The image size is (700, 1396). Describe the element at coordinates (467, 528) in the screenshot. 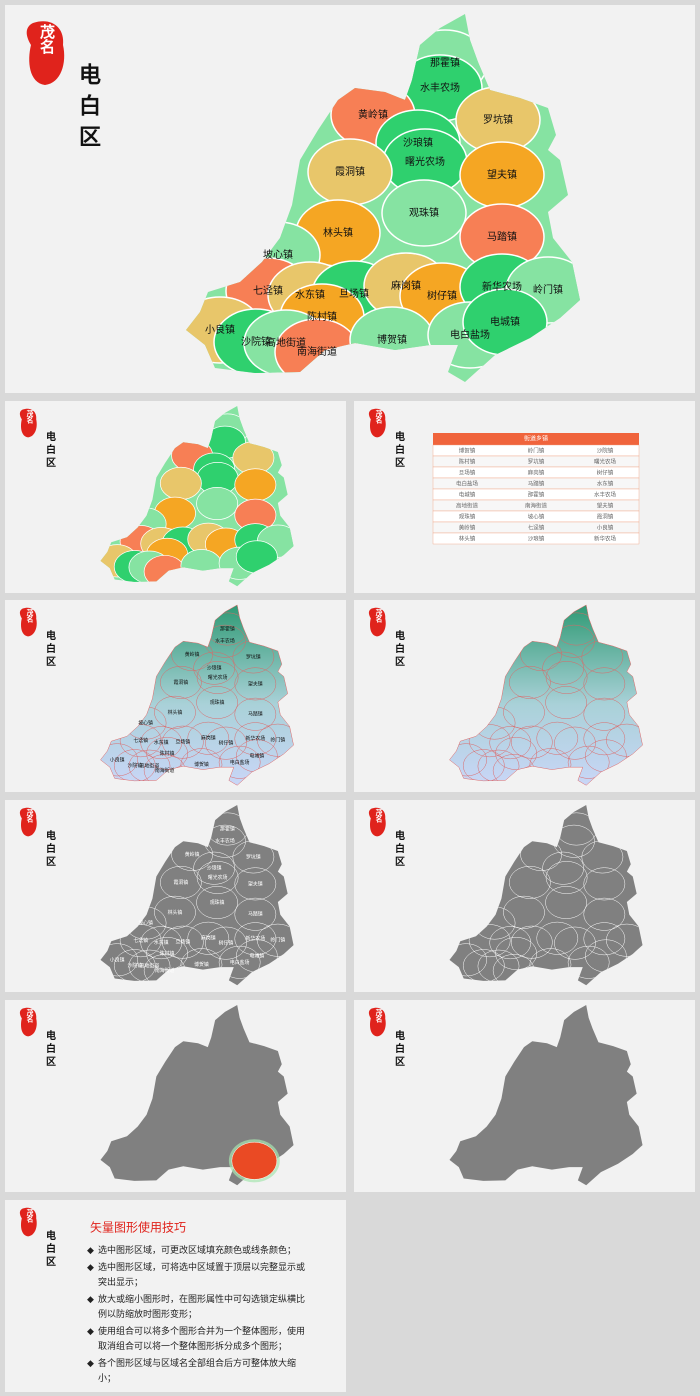

I see `table-cell: 黄岭镇` at that location.